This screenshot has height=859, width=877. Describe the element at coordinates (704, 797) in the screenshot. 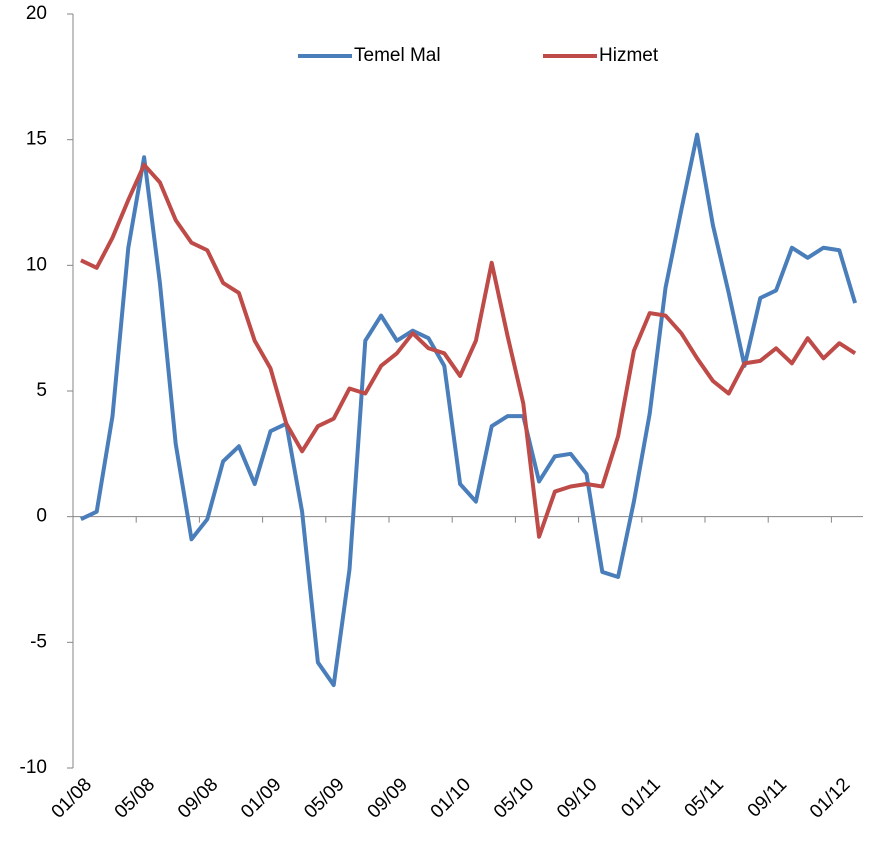

I see `x-tick-label: 05/11` at that location.